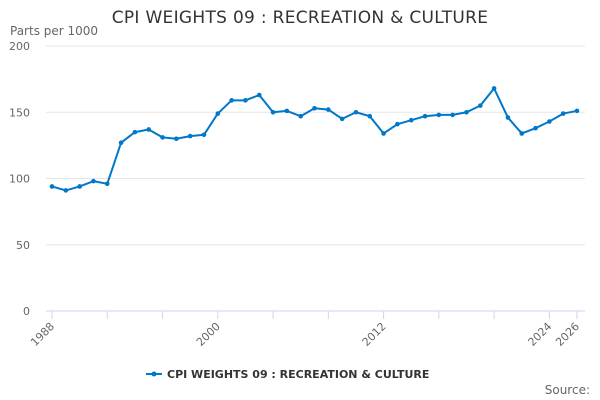  I want to click on x-tick-label: 2000, so click(208, 334).